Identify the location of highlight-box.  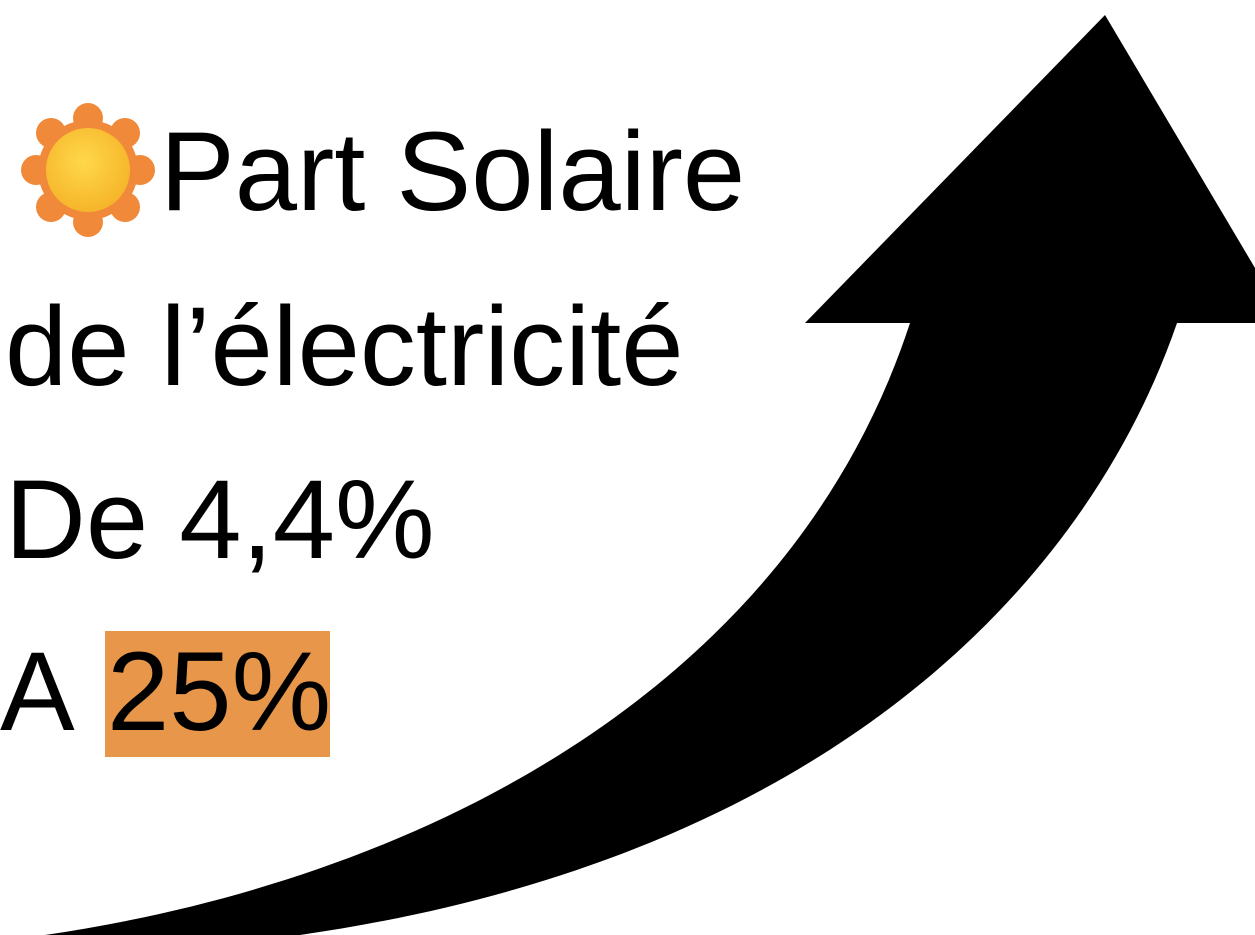
(217, 694).